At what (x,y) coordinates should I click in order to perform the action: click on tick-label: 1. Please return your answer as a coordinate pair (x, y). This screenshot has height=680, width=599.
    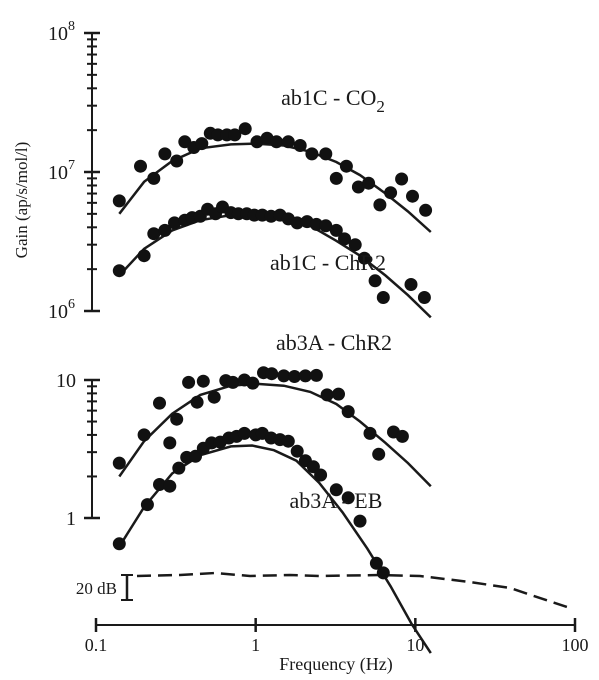
    Looking at the image, I should click on (71, 519).